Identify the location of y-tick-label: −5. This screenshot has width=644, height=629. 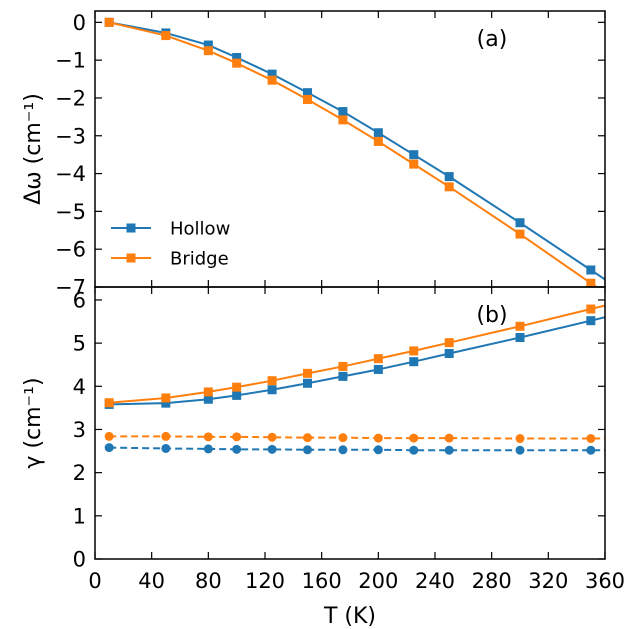
(70, 212).